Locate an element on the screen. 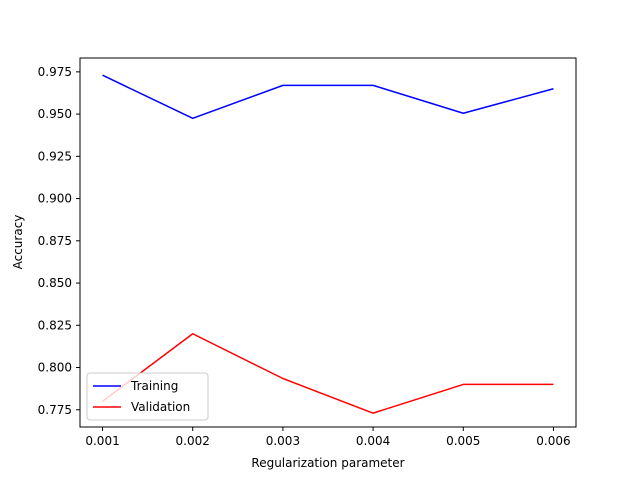 The width and height of the screenshot is (640, 480). x-tick-label: 0.003 is located at coordinates (283, 441).